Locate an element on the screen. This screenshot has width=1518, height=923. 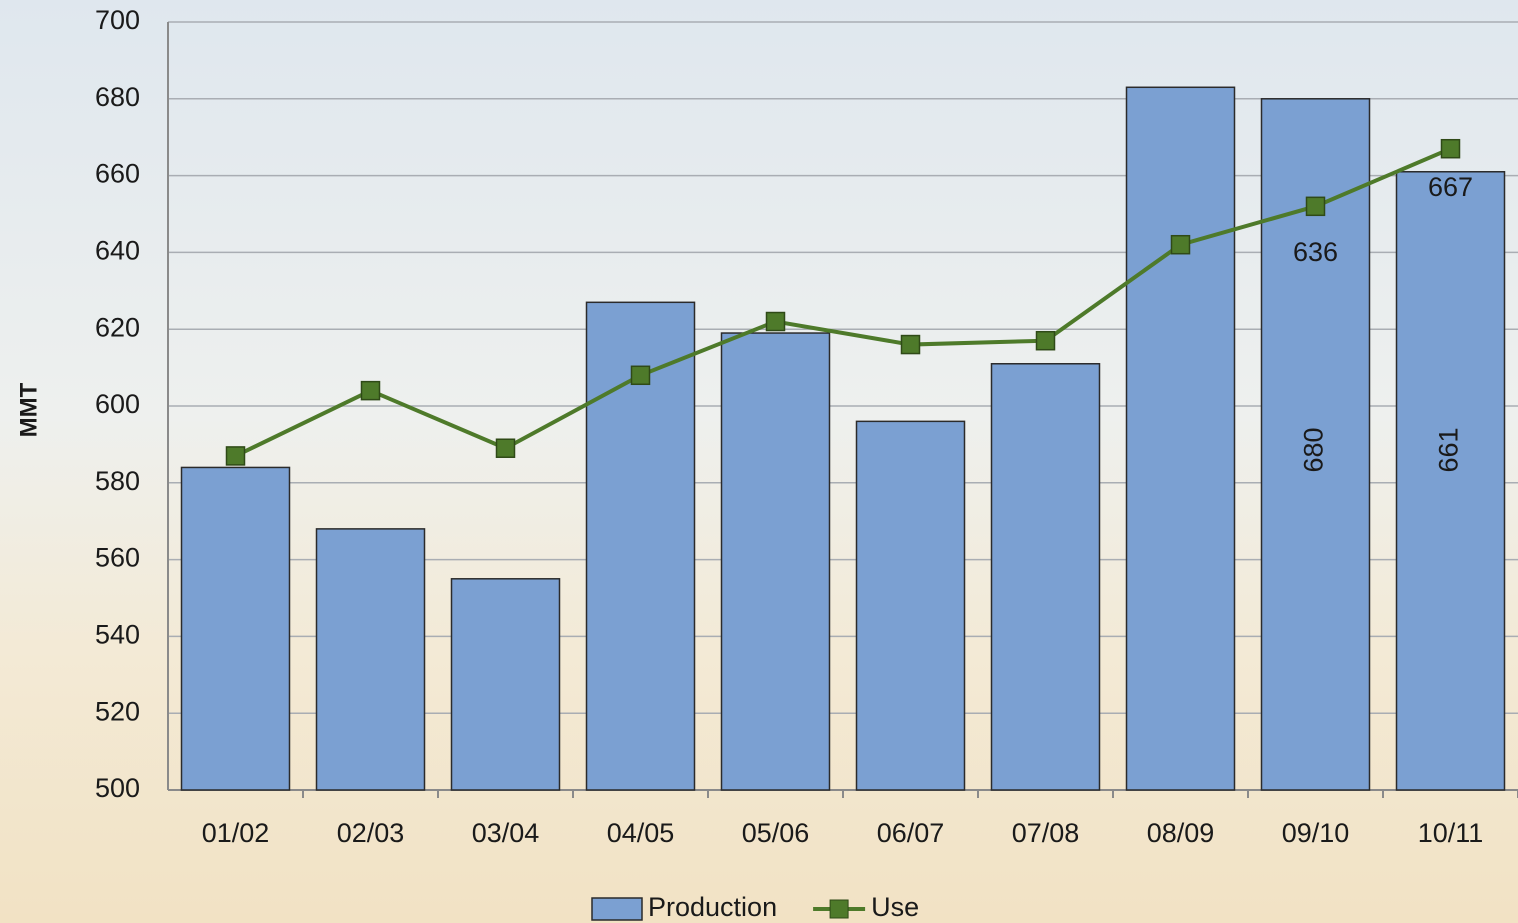
bar-value-label: 680 is located at coordinates (1314, 449).